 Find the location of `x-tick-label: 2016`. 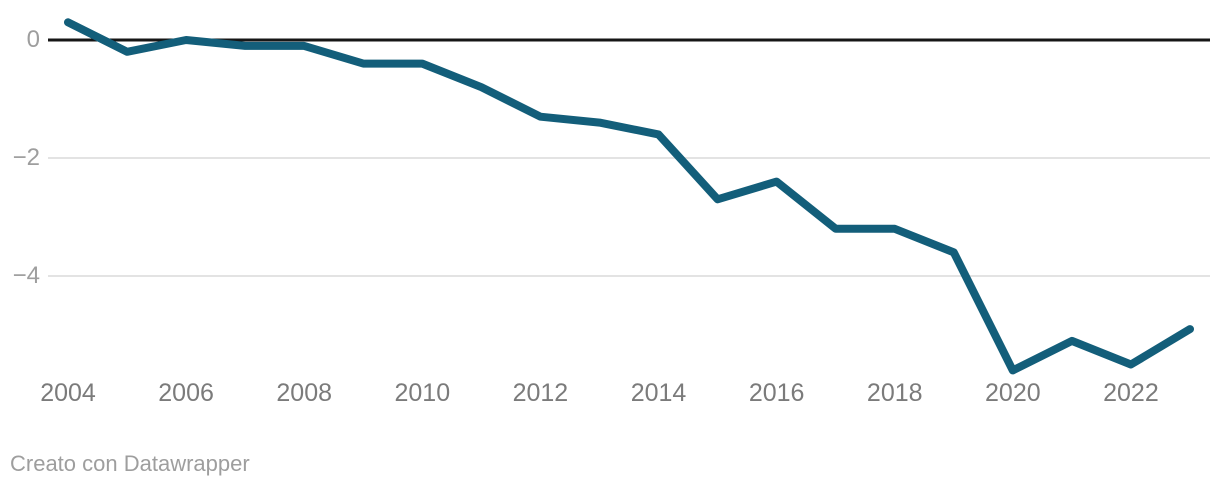

x-tick-label: 2016 is located at coordinates (776, 393).